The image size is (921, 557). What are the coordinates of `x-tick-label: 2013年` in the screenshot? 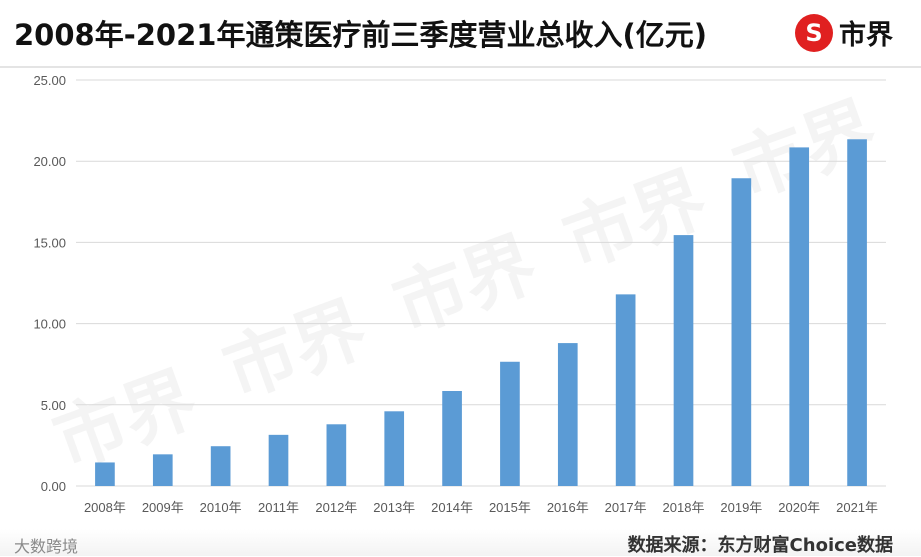 It's located at (394, 507).